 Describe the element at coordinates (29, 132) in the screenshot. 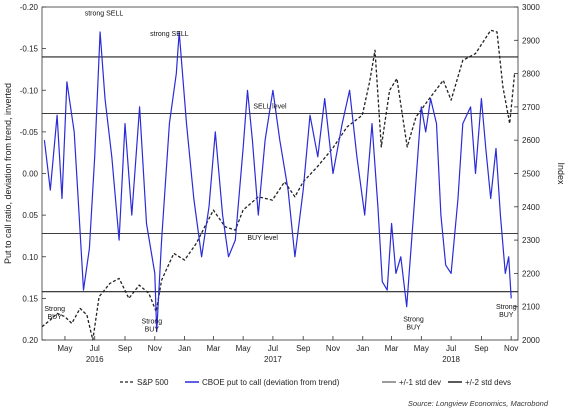

I see `left-tick-label: -0.05` at that location.